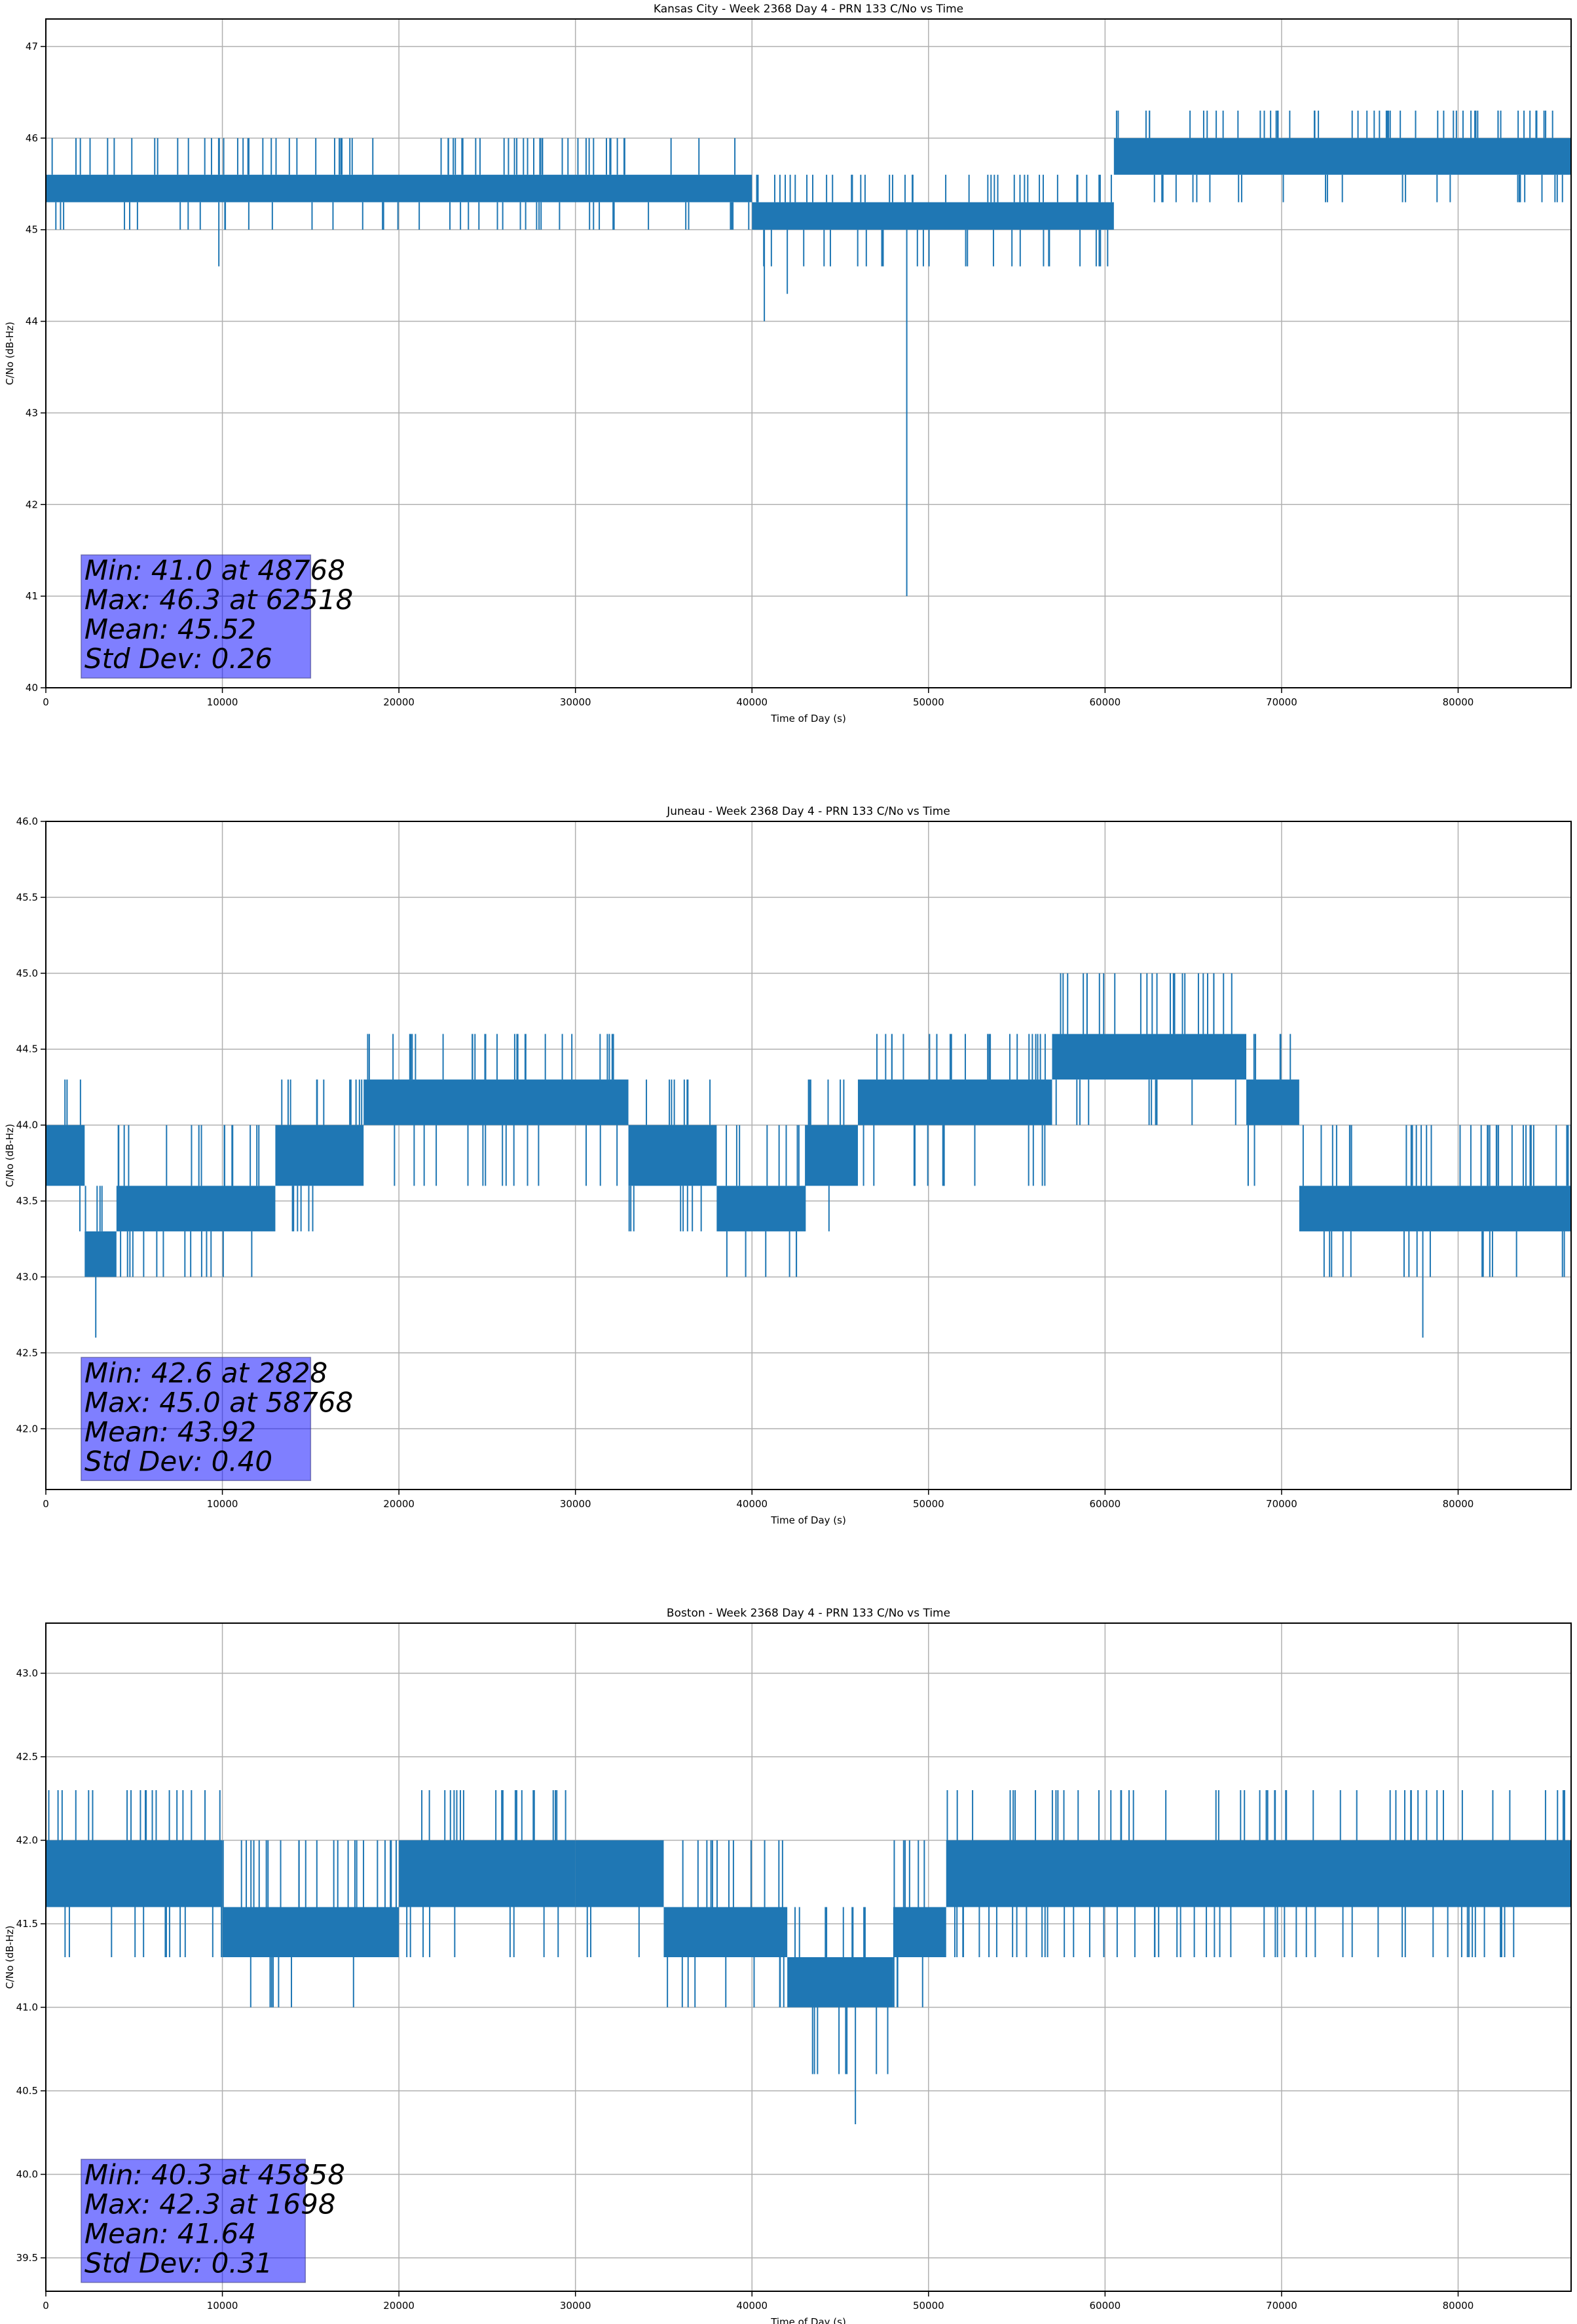 This screenshot has width=1577, height=2324. I want to click on y-tick-label: 40, so click(32, 688).